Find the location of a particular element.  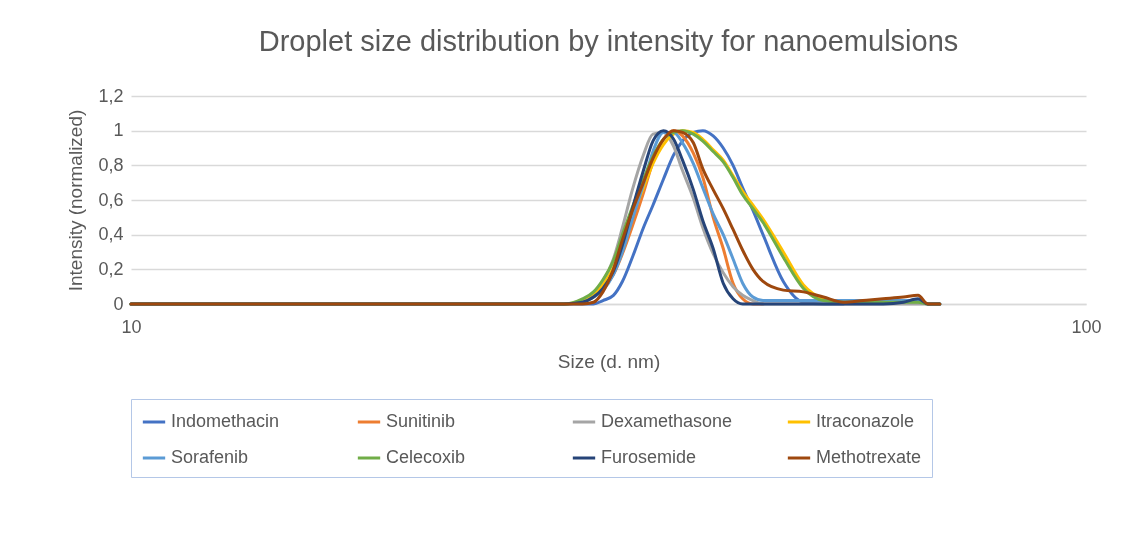

x-tick-label: 10 is located at coordinates (131, 326).